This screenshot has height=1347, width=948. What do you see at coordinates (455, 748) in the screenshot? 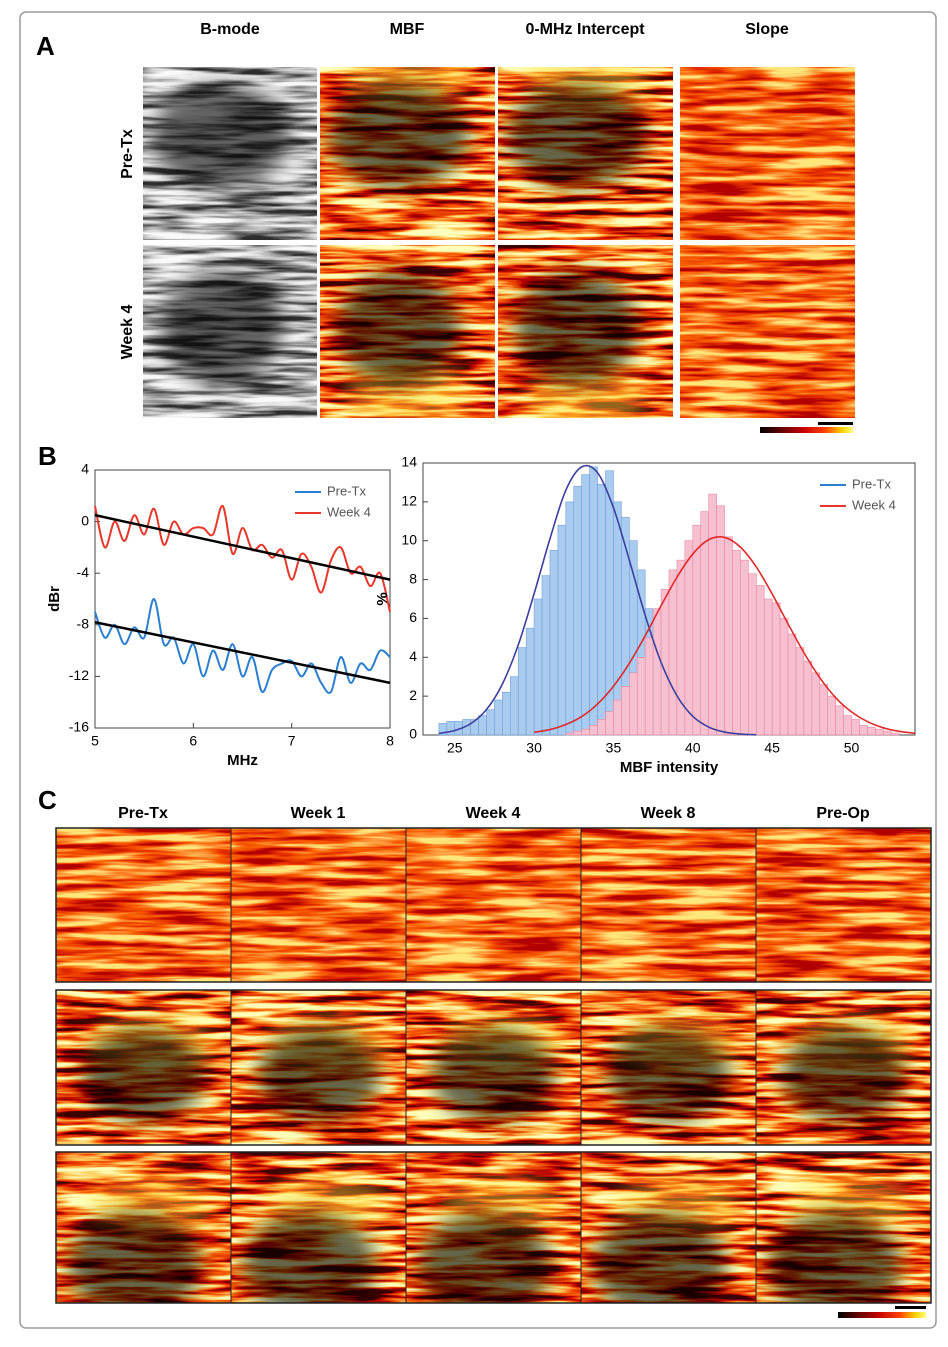
I see `x-tick-label: 25` at bounding box center [455, 748].